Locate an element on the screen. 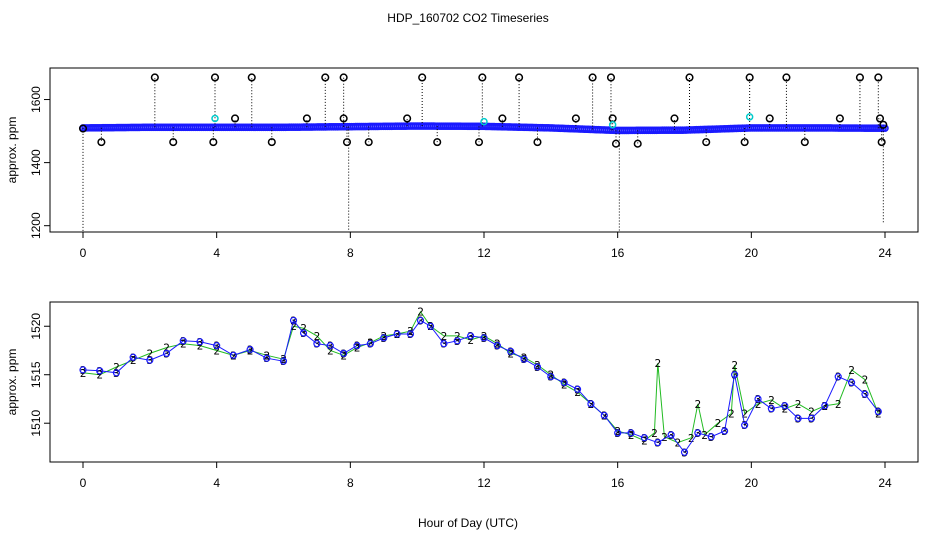 This screenshot has height=545, width=936. top-x-tick-label: 4 is located at coordinates (216, 253).